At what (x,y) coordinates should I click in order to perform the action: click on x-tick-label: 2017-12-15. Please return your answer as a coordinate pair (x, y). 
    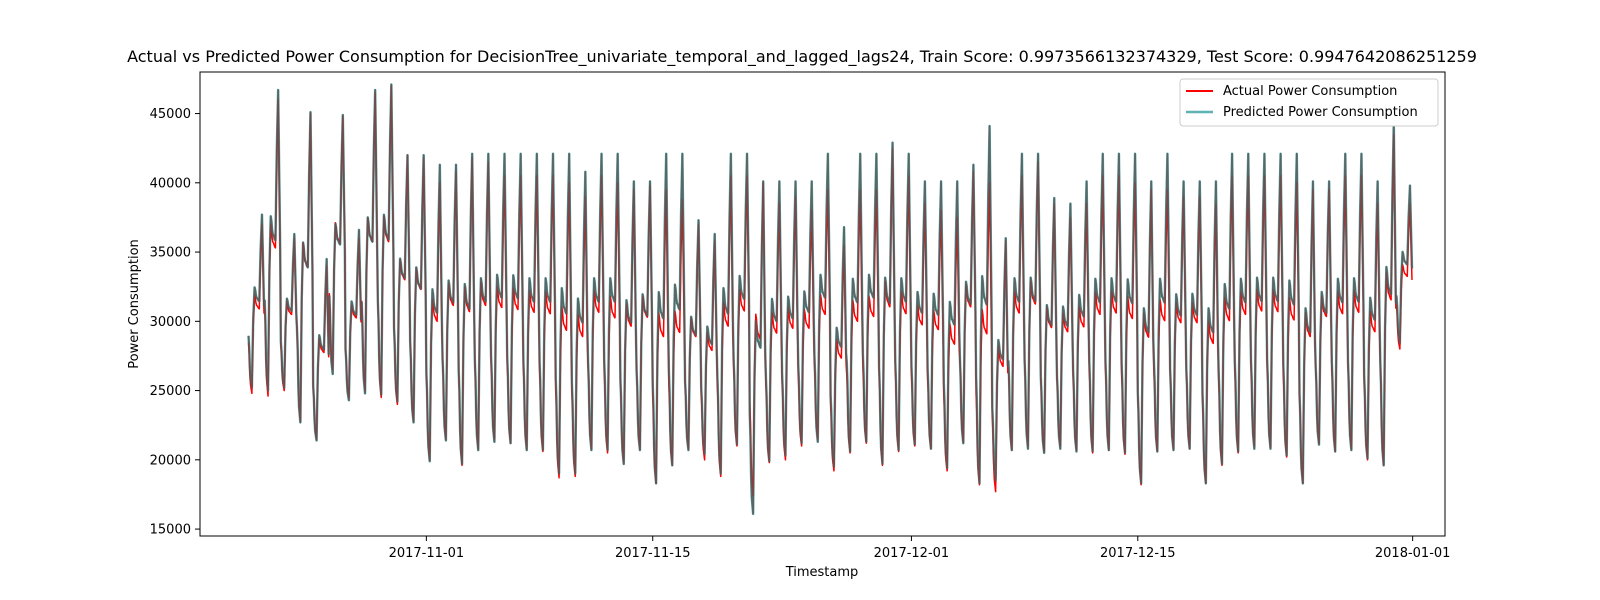
    Looking at the image, I should click on (1138, 553).